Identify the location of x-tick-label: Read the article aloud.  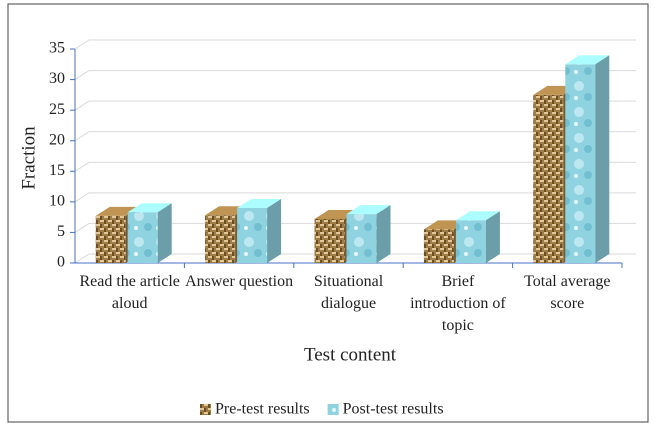
(129, 292).